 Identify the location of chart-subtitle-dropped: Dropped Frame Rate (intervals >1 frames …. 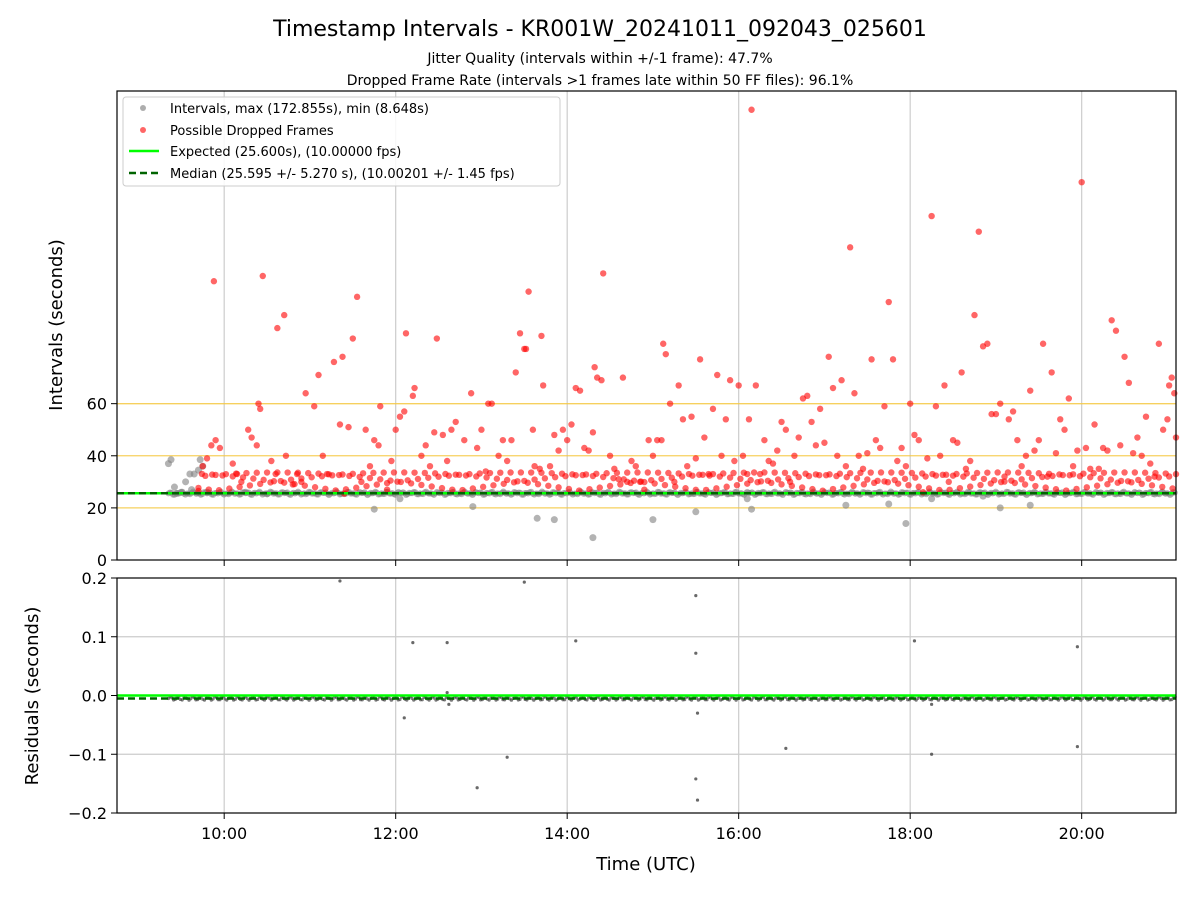
(600, 81).